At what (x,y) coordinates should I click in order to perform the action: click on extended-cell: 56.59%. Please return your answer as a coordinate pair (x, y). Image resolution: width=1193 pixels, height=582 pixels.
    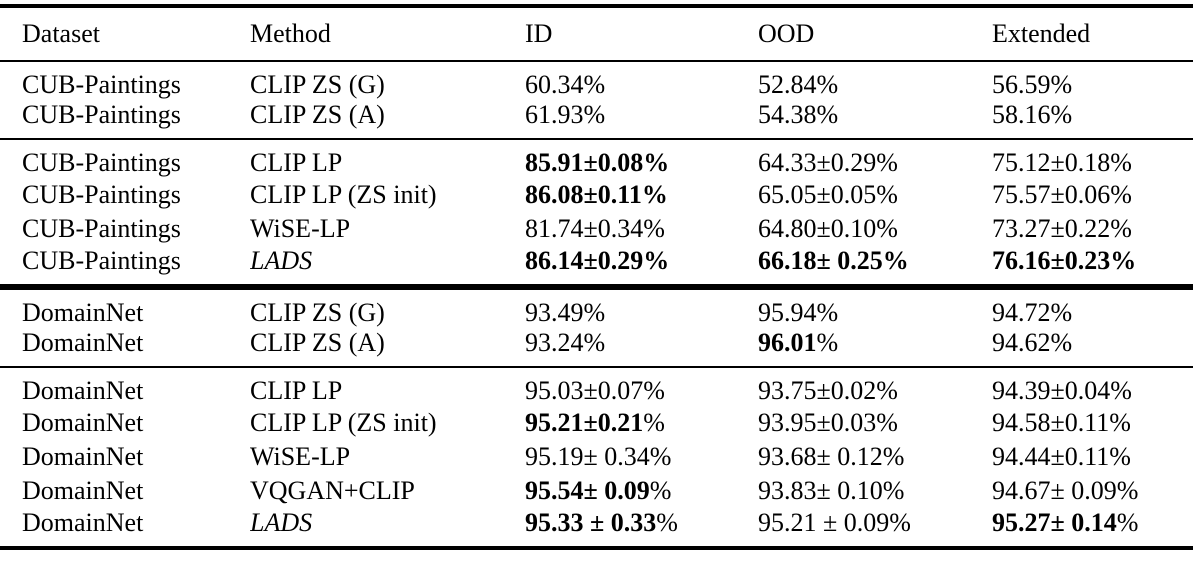
    Looking at the image, I should click on (1032, 84).